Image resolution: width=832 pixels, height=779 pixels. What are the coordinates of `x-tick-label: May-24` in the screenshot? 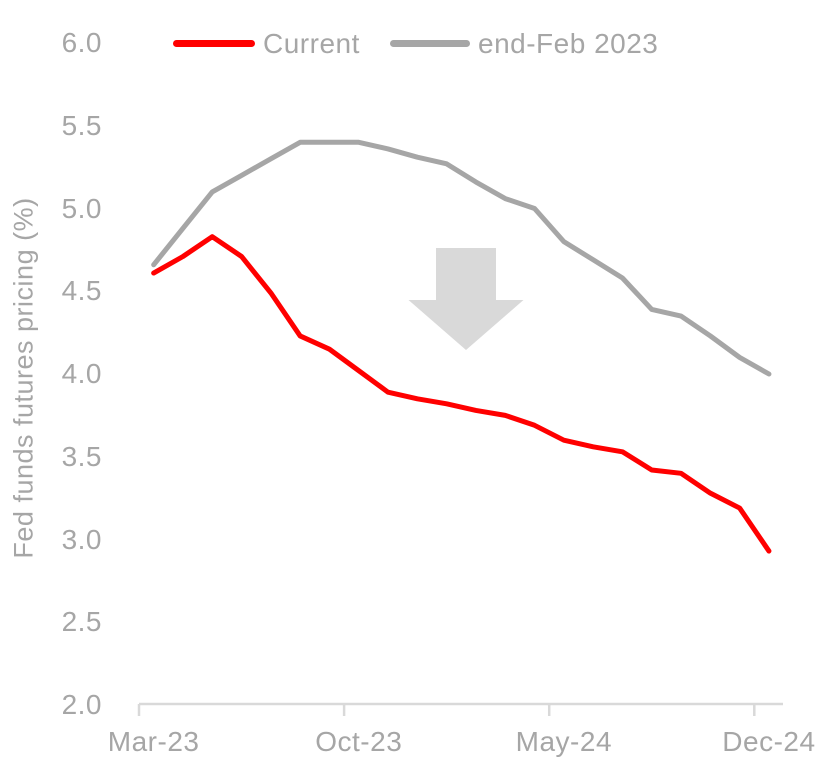 It's located at (564, 741).